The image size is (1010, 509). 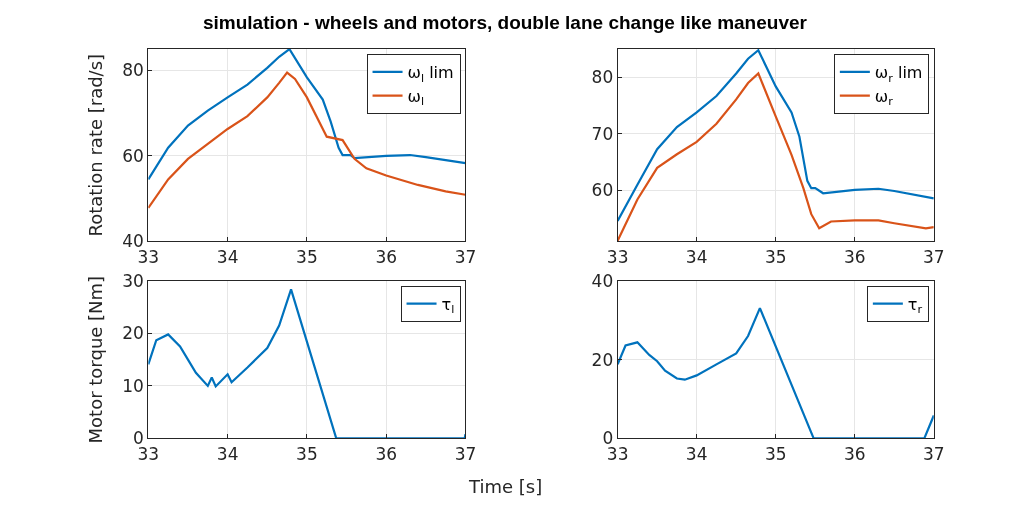 What do you see at coordinates (430, 74) in the screenshot?
I see `legend-label: ω$_{l}$ lim` at bounding box center [430, 74].